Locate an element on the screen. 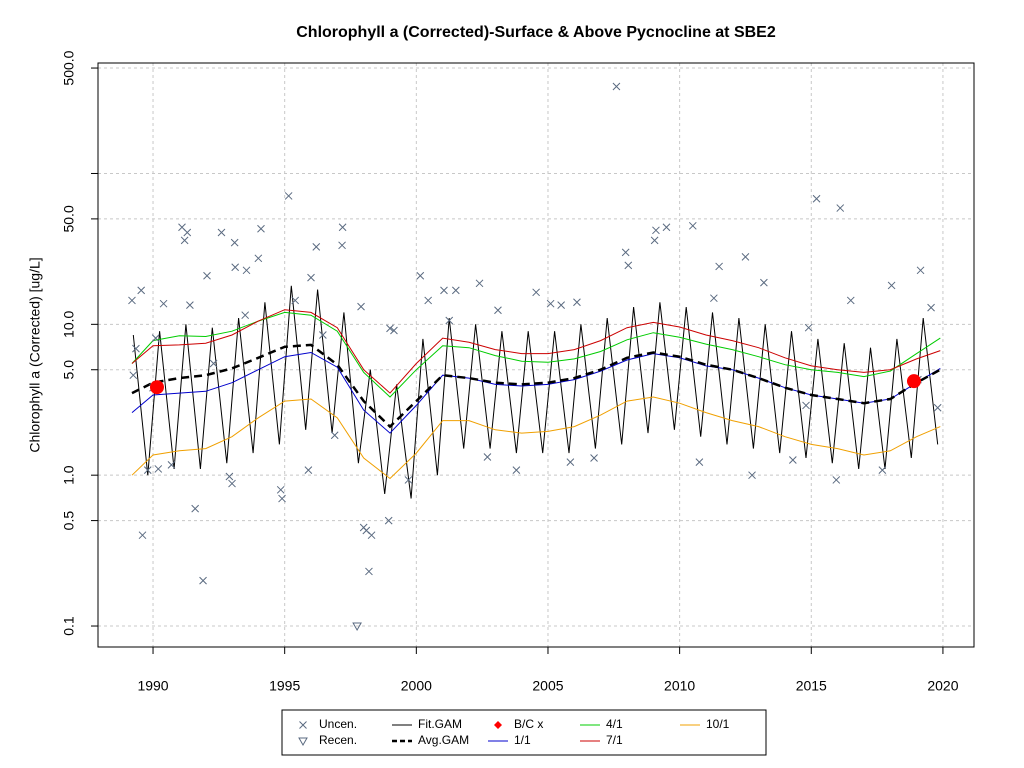 The height and width of the screenshot is (768, 1024). y-tick-label: 1.0 is located at coordinates (69, 475).